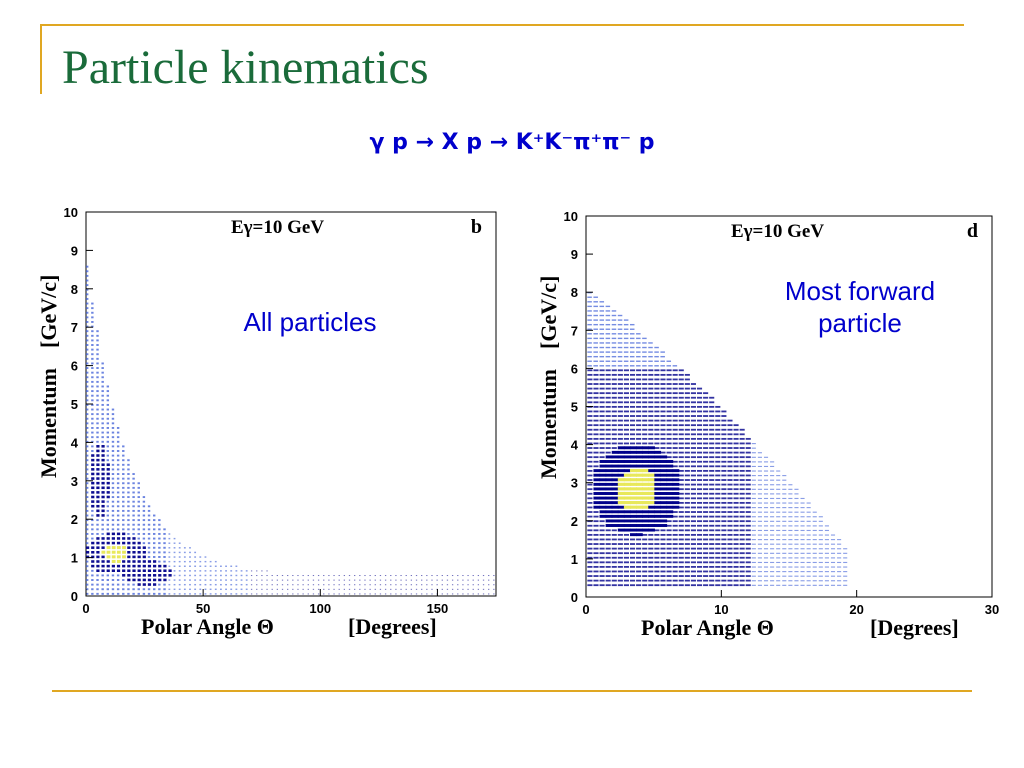  I want to click on chart-annotation: Most forward particle, so click(860, 307).